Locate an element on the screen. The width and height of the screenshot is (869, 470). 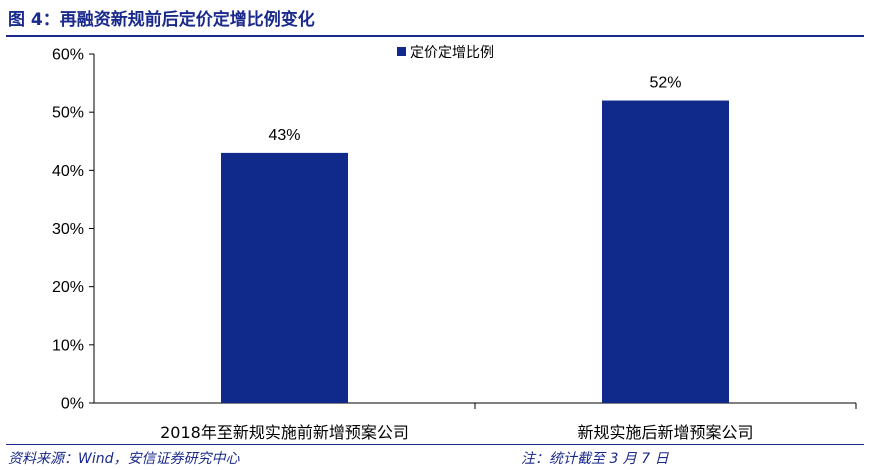
chart-legend: 定价定增比例 is located at coordinates (445, 53).